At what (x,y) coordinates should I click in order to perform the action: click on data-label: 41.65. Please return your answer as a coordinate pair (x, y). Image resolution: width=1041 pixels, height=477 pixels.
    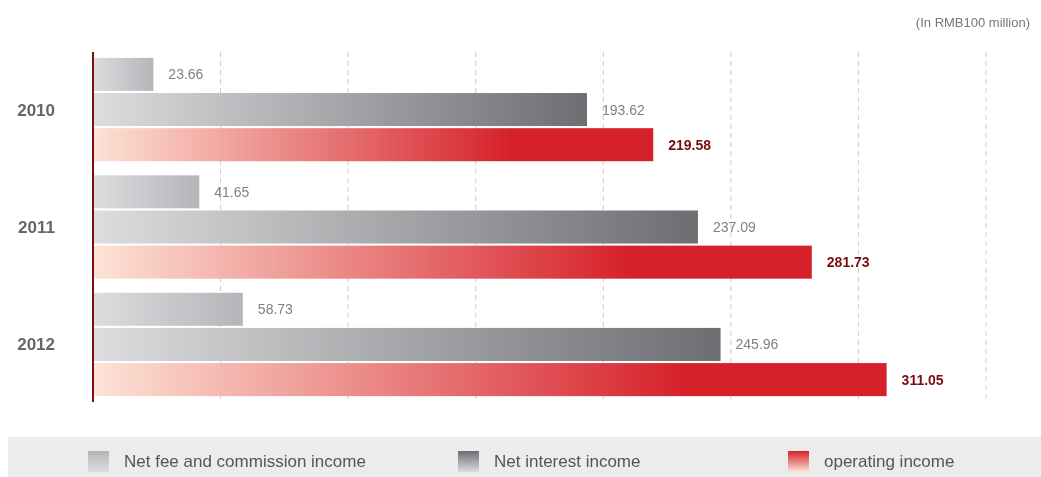
    Looking at the image, I should click on (232, 191).